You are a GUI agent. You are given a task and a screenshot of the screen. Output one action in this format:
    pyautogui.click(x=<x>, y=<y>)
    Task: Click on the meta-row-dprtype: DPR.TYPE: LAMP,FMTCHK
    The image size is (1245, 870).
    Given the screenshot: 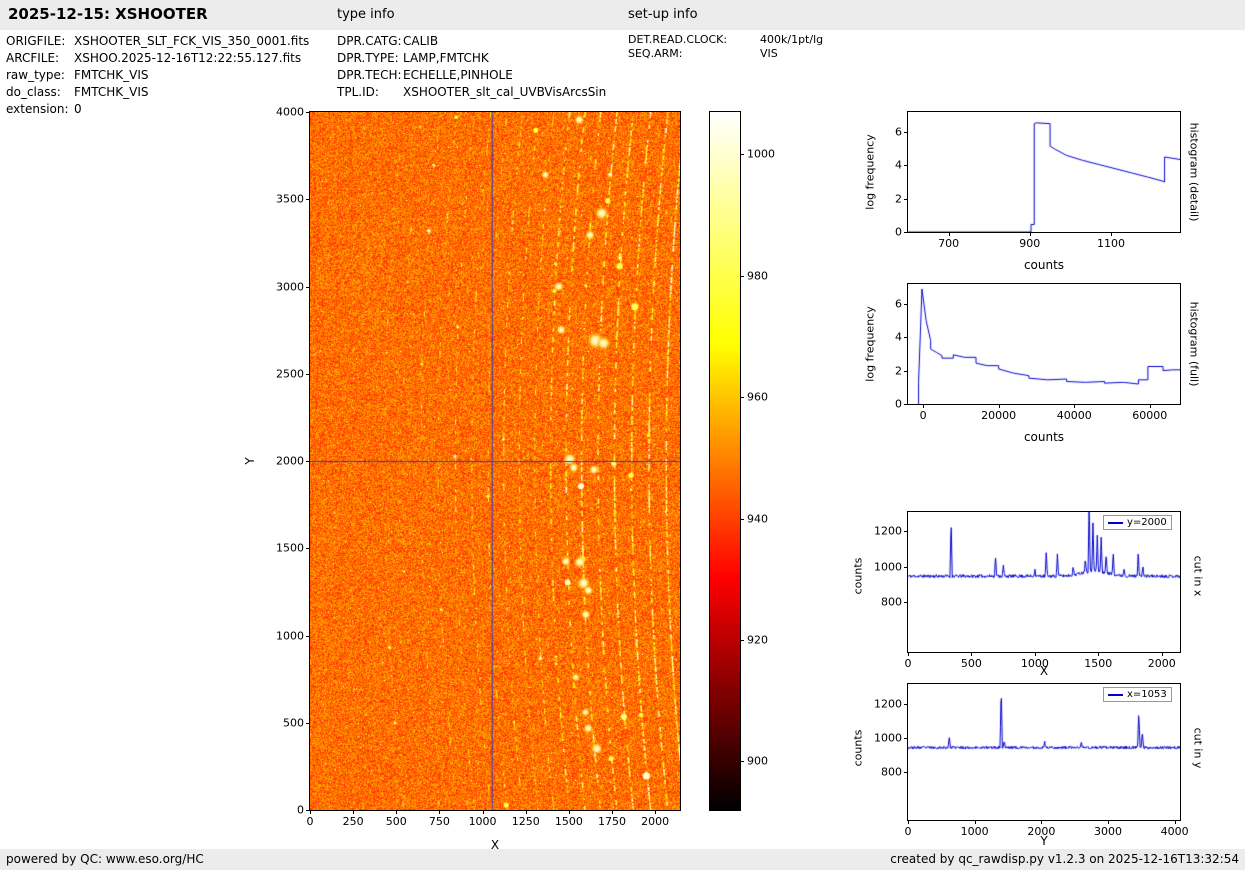 What is the action you would take?
    pyautogui.click(x=471, y=58)
    